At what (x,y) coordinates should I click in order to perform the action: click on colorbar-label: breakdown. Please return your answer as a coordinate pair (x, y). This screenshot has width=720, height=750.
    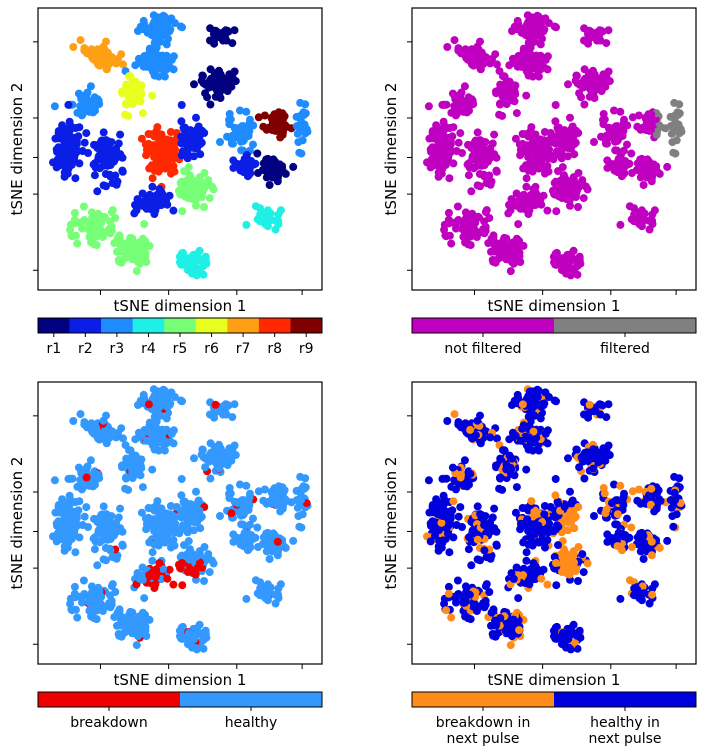
    Looking at the image, I should click on (108, 723).